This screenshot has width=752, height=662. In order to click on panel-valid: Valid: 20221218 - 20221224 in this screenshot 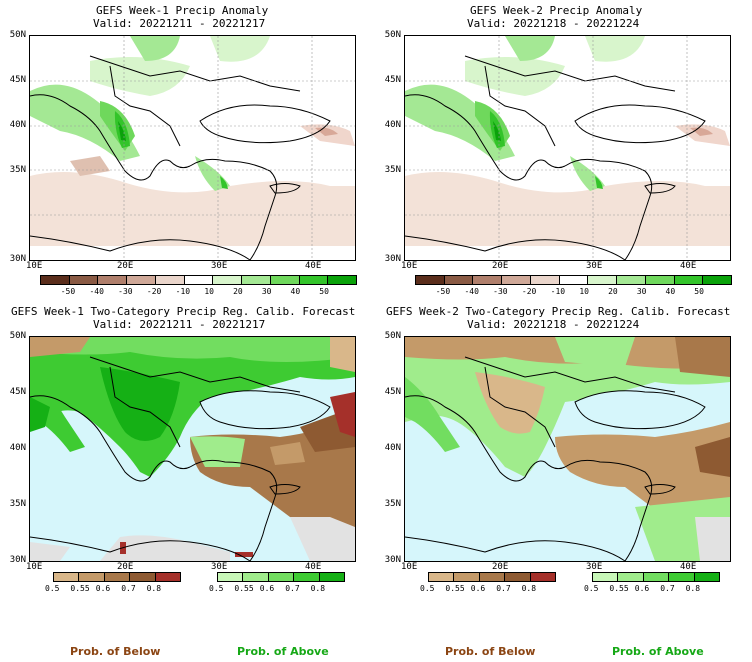, I will do `click(553, 23)`.